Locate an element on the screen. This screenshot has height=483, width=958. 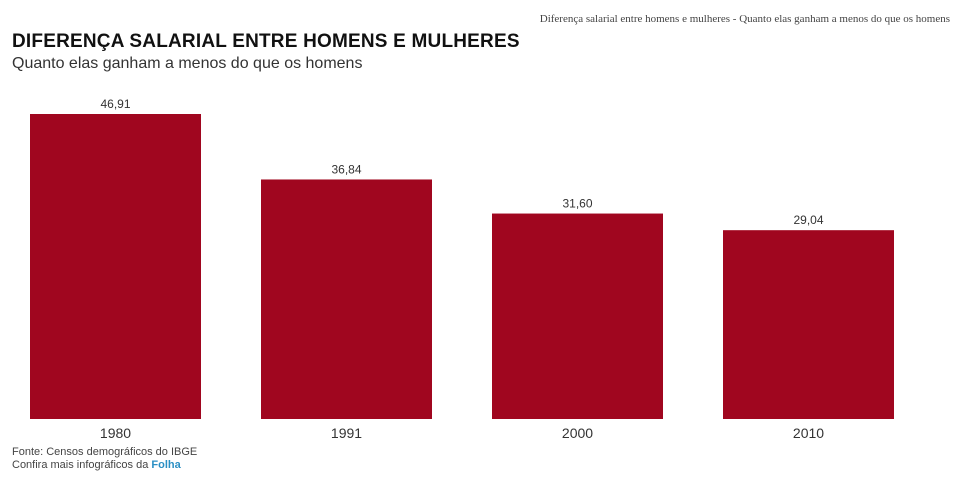
folha-link: Folha is located at coordinates (166, 465).